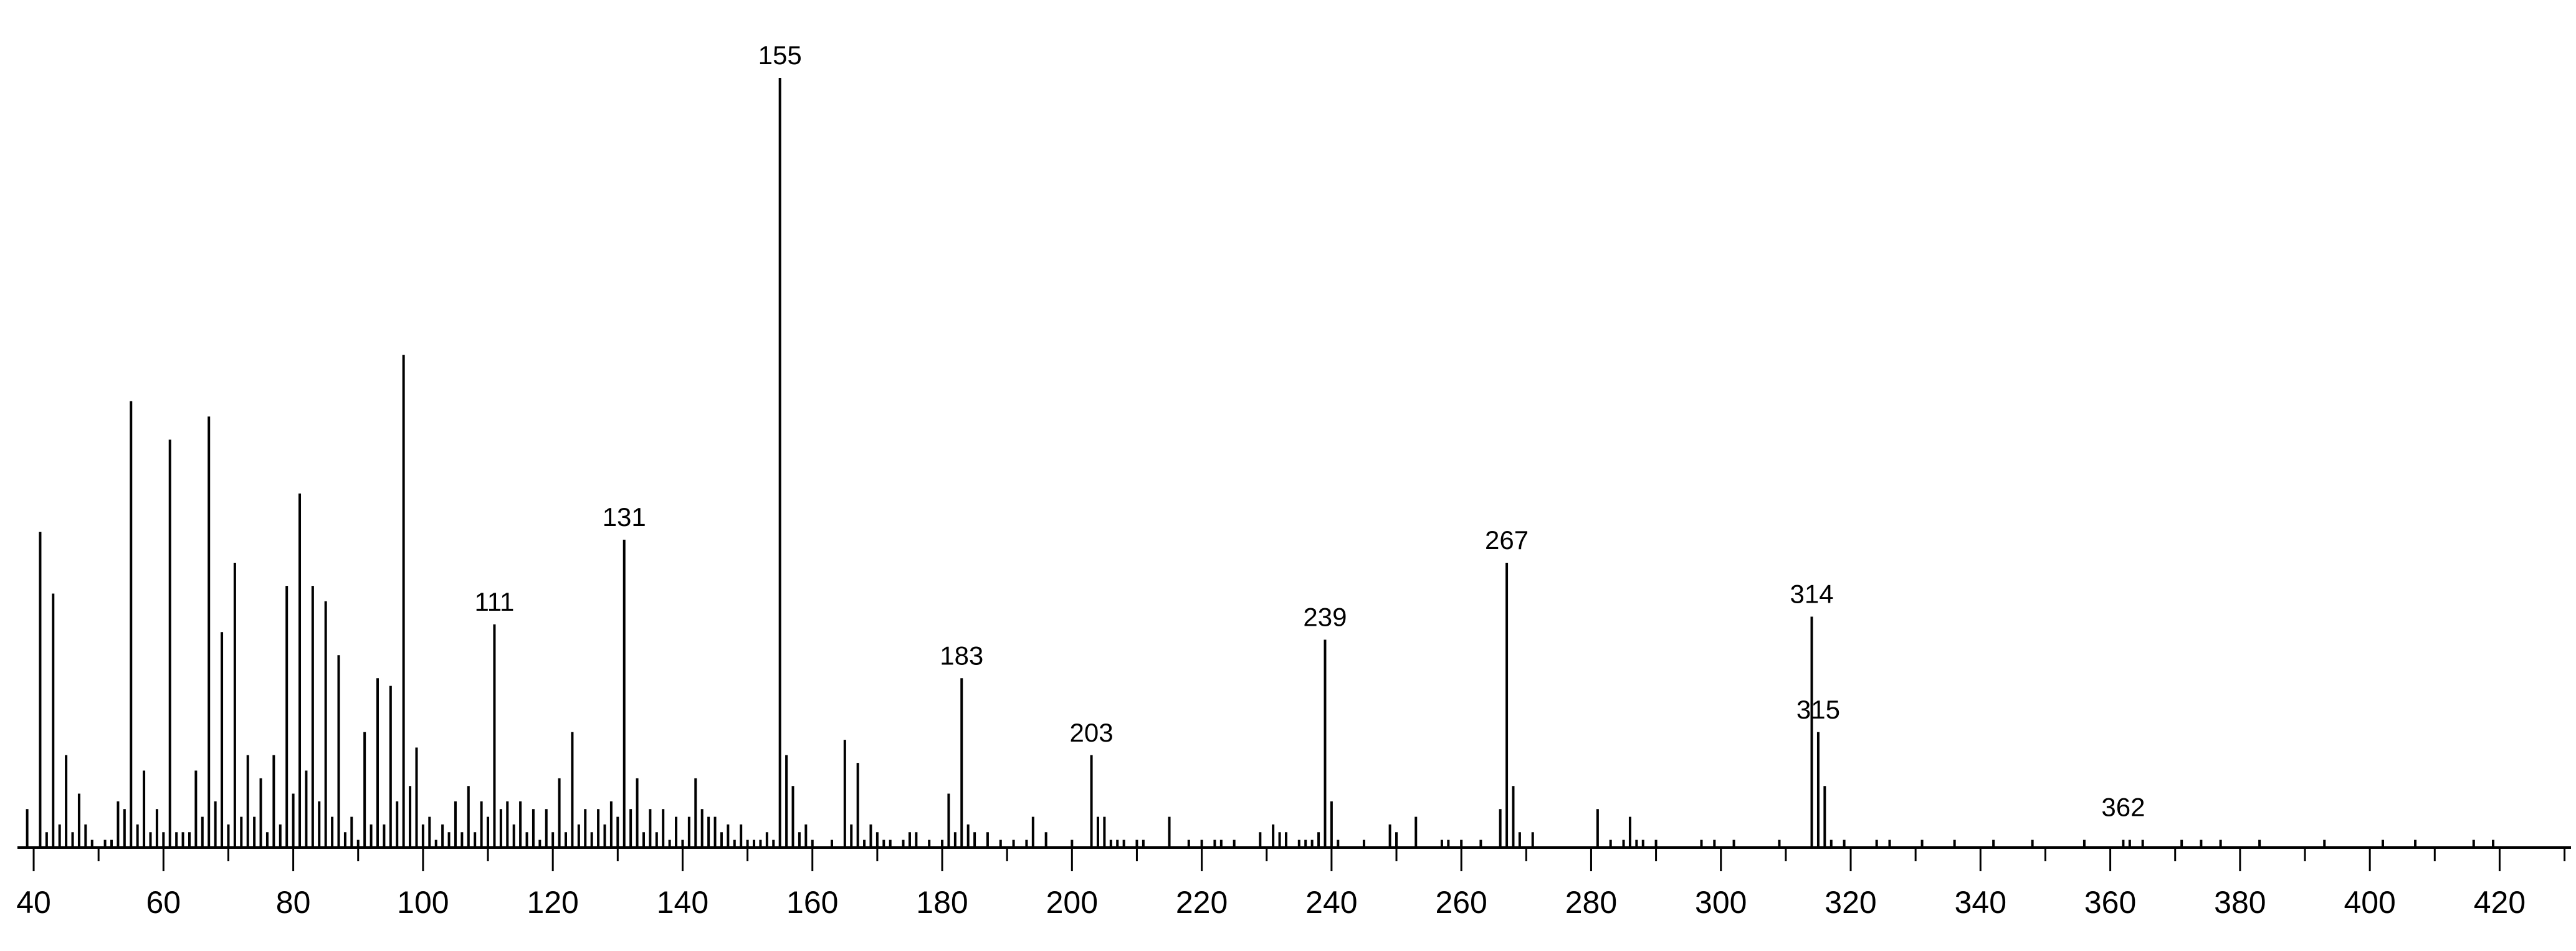 Image resolution: width=2576 pixels, height=951 pixels. Describe the element at coordinates (423, 902) in the screenshot. I see `x-tick-label-100: 100` at that location.